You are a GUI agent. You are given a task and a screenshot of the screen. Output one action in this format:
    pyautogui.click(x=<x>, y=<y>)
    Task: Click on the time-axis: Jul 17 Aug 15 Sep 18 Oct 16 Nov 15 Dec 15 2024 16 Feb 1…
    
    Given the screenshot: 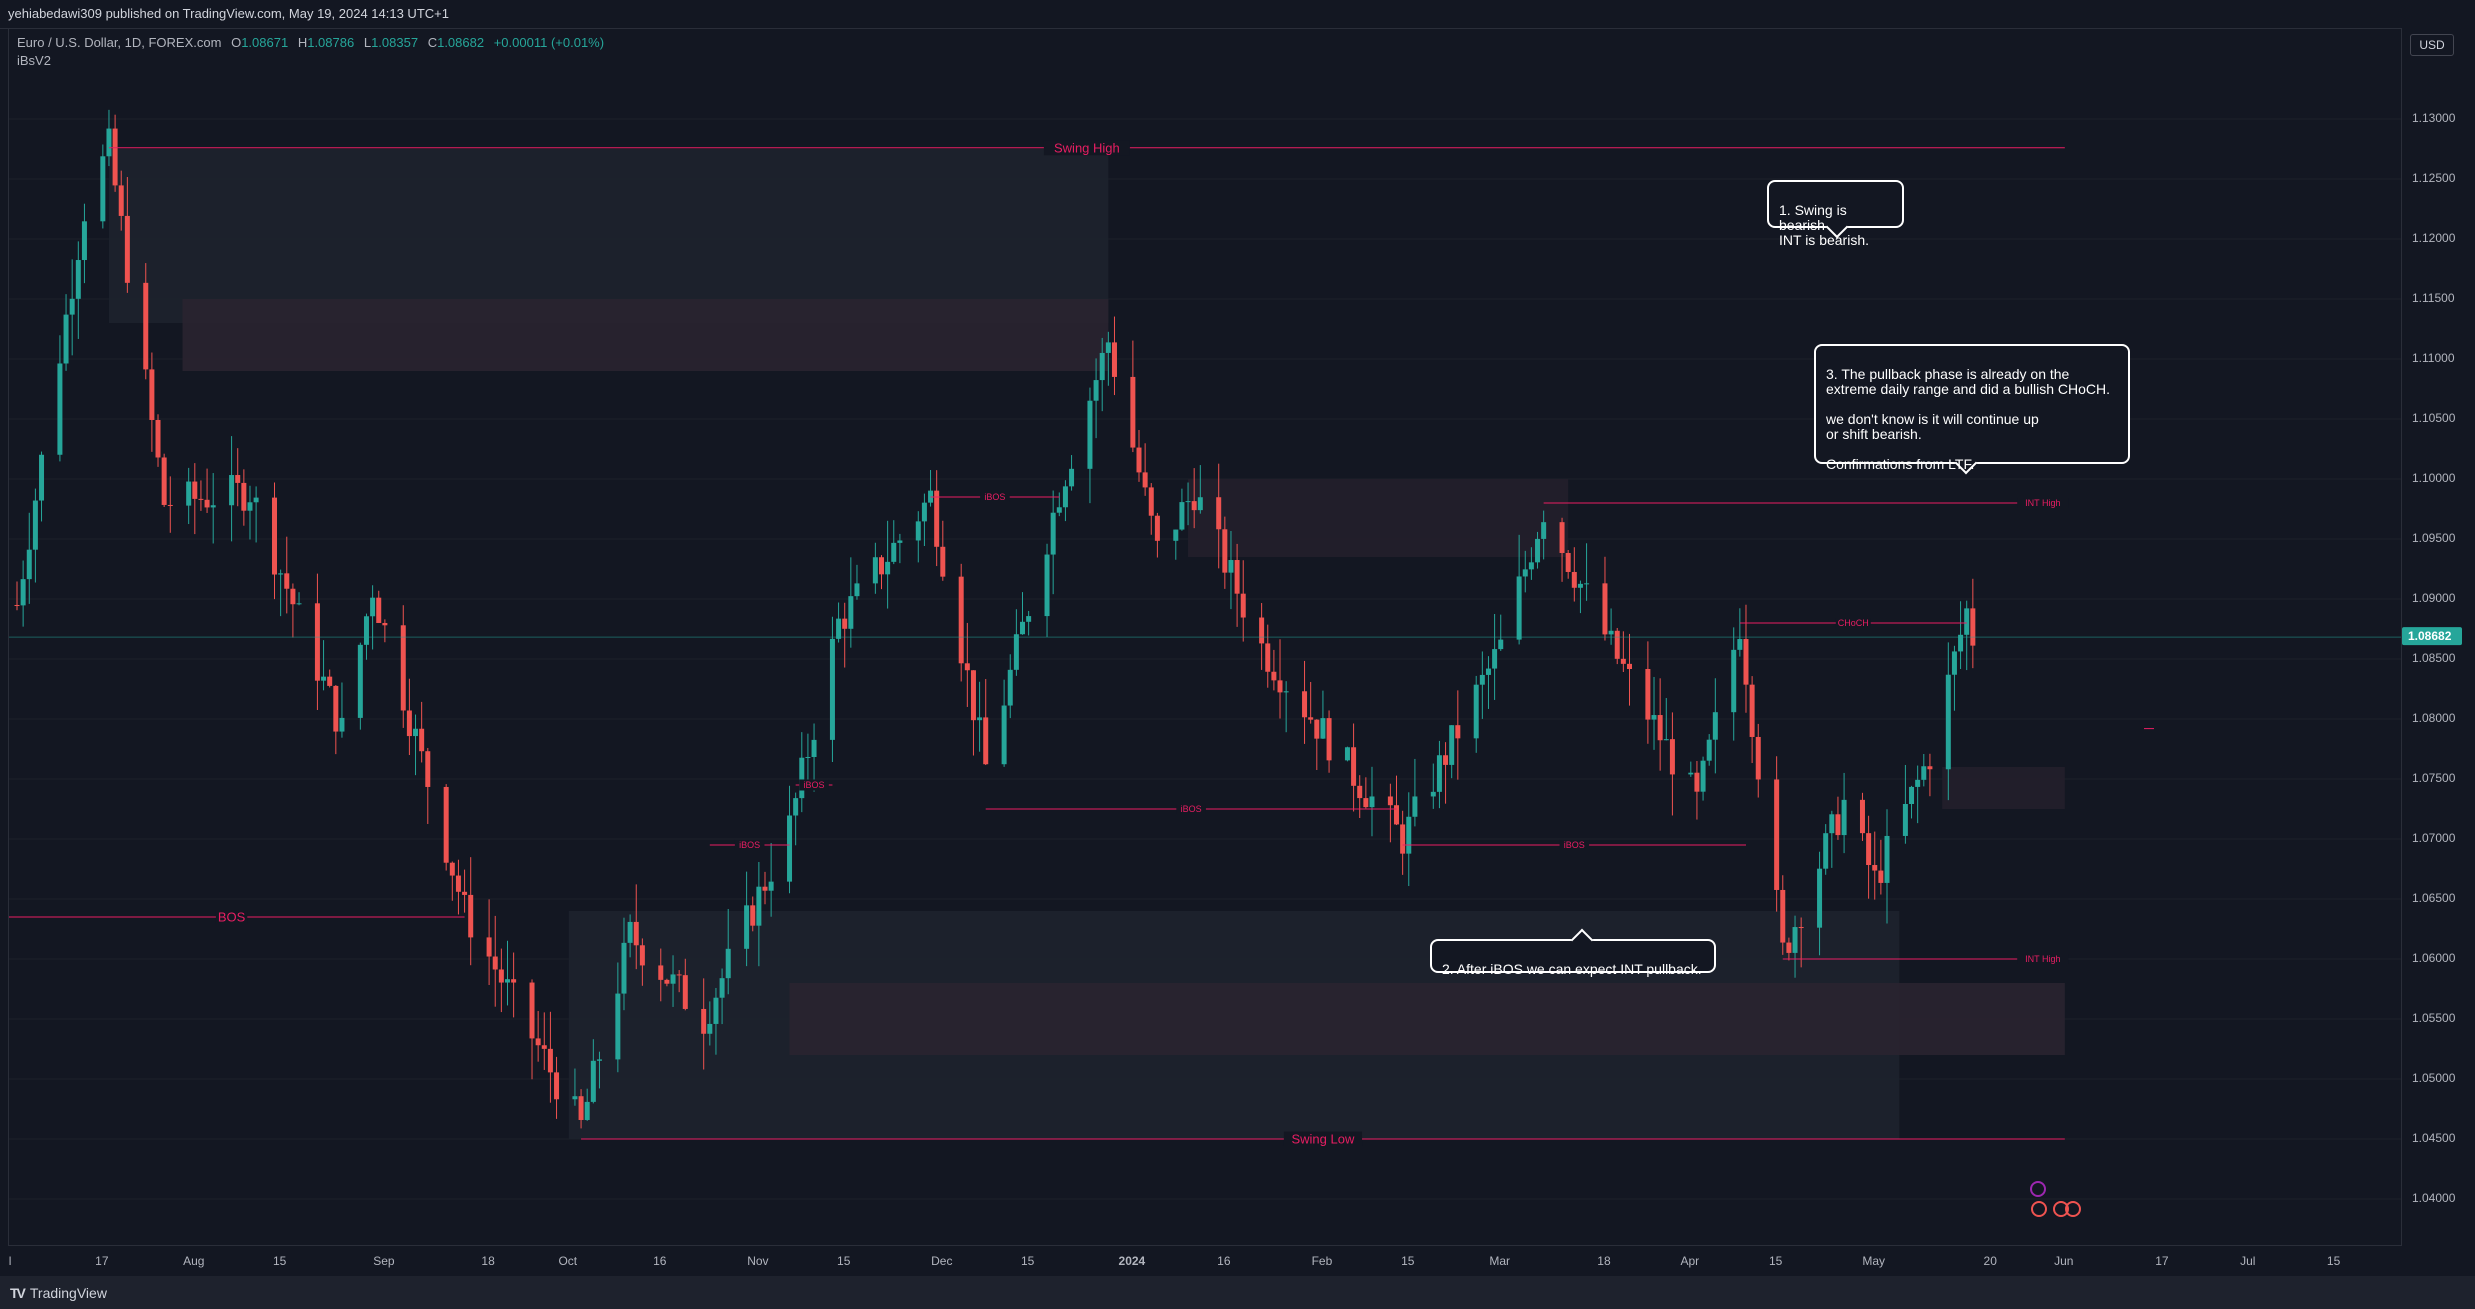 What is the action you would take?
    pyautogui.click(x=1201, y=1261)
    